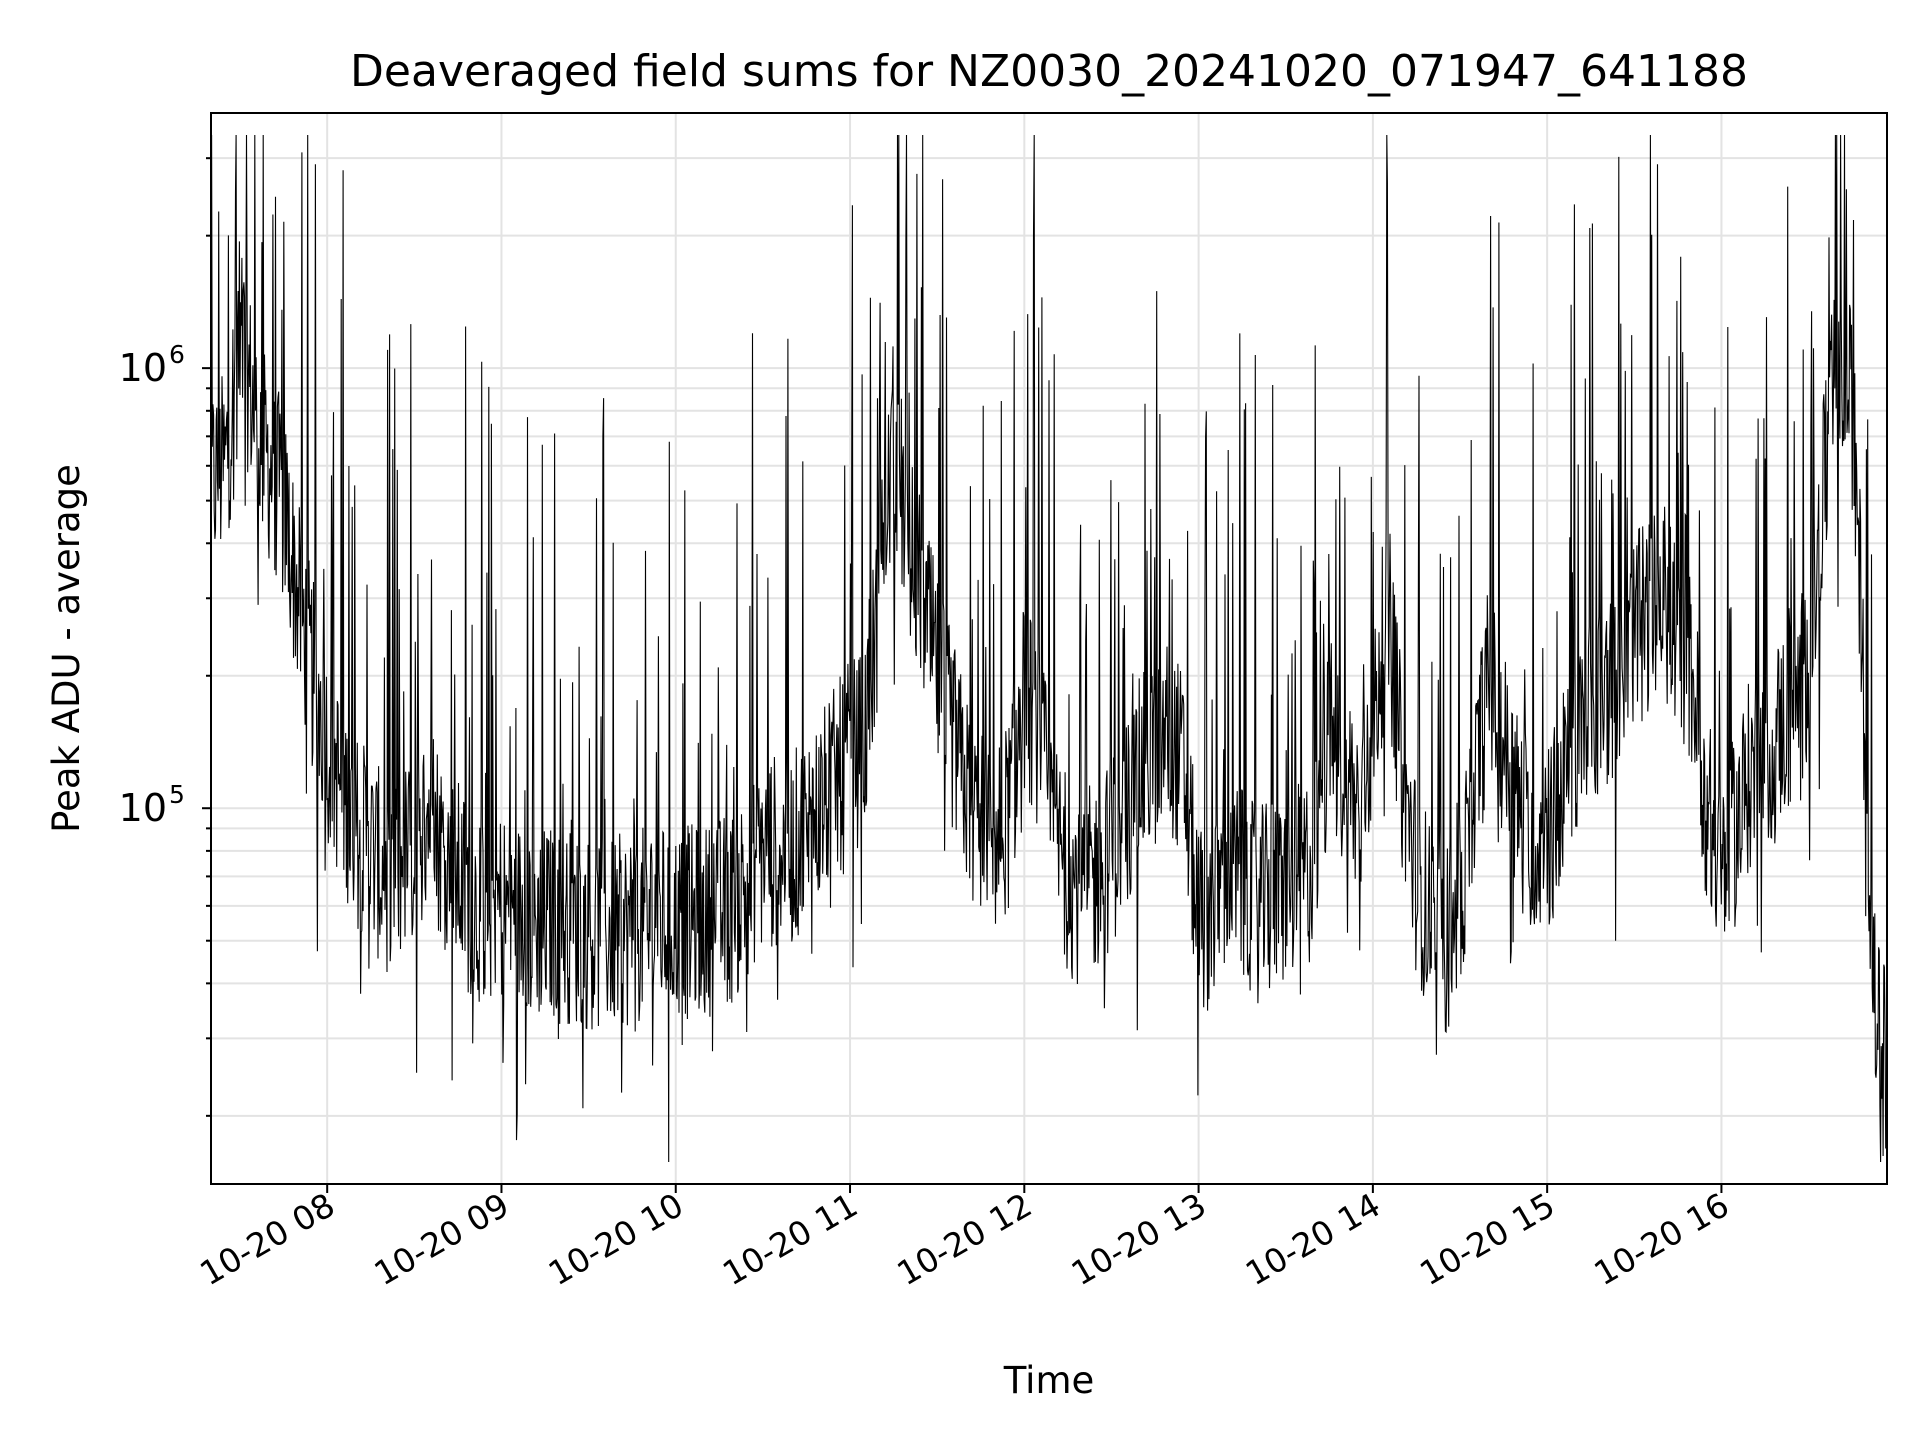 This screenshot has width=1920, height=1440. Describe the element at coordinates (177, 354) in the screenshot. I see `y-tick-label-exponent: 6` at that location.